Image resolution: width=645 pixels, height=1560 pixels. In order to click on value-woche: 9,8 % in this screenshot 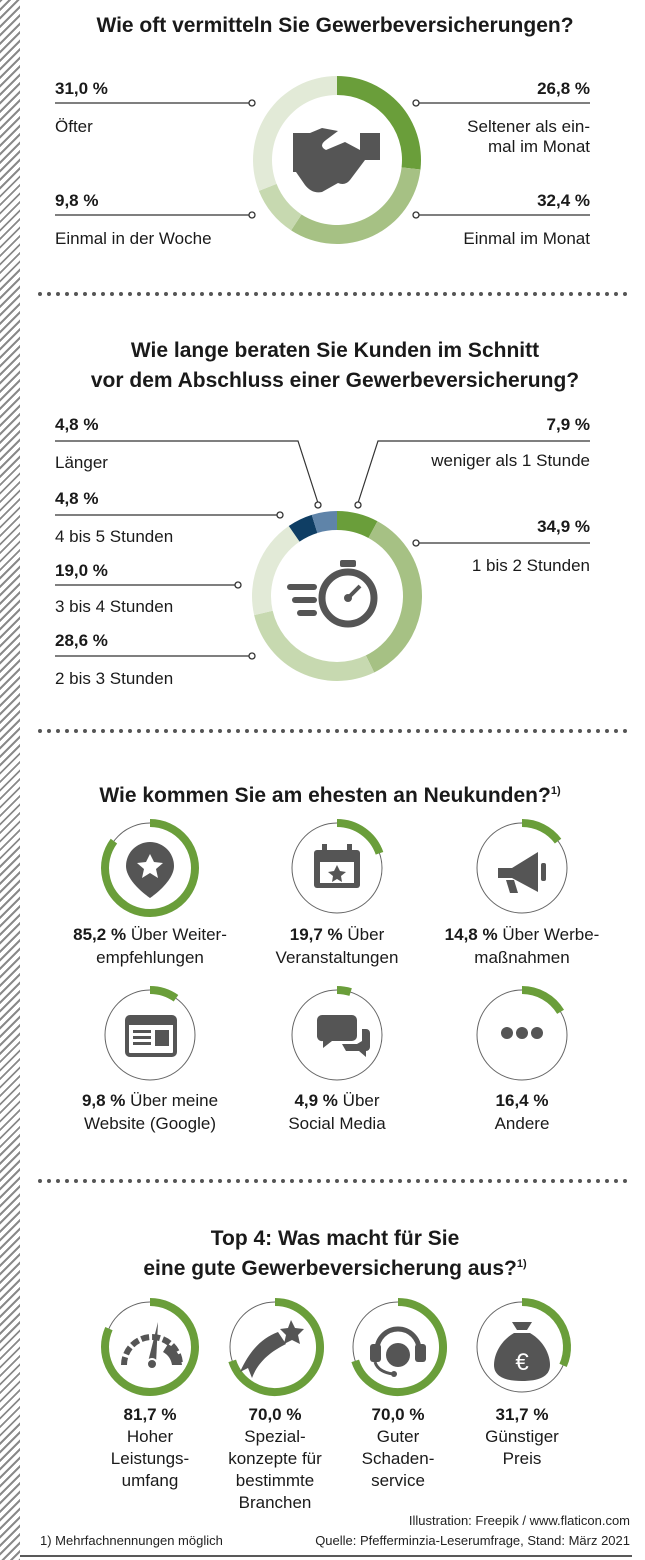, I will do `click(76, 200)`.